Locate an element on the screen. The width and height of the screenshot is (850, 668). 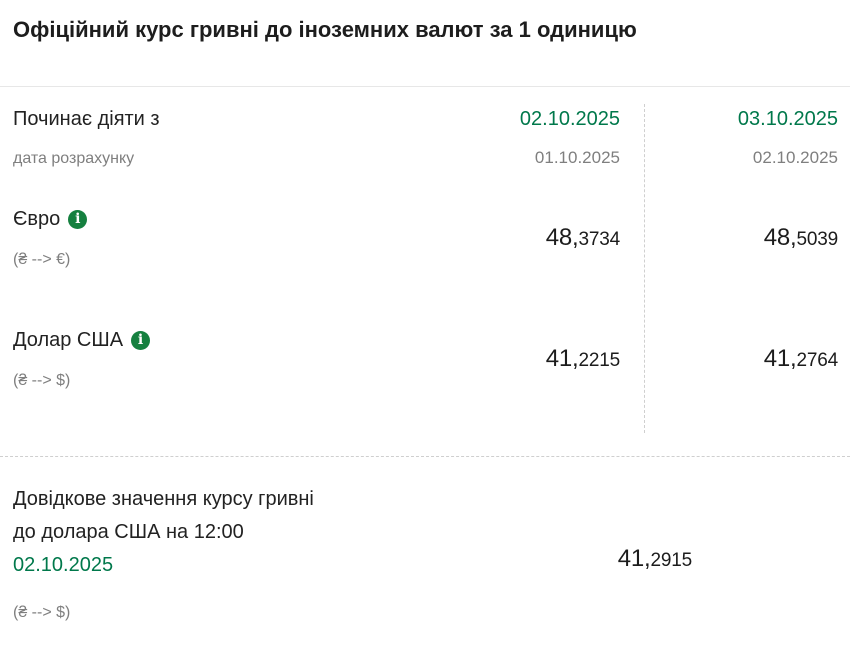
currency-name: Євро is located at coordinates (37, 219).